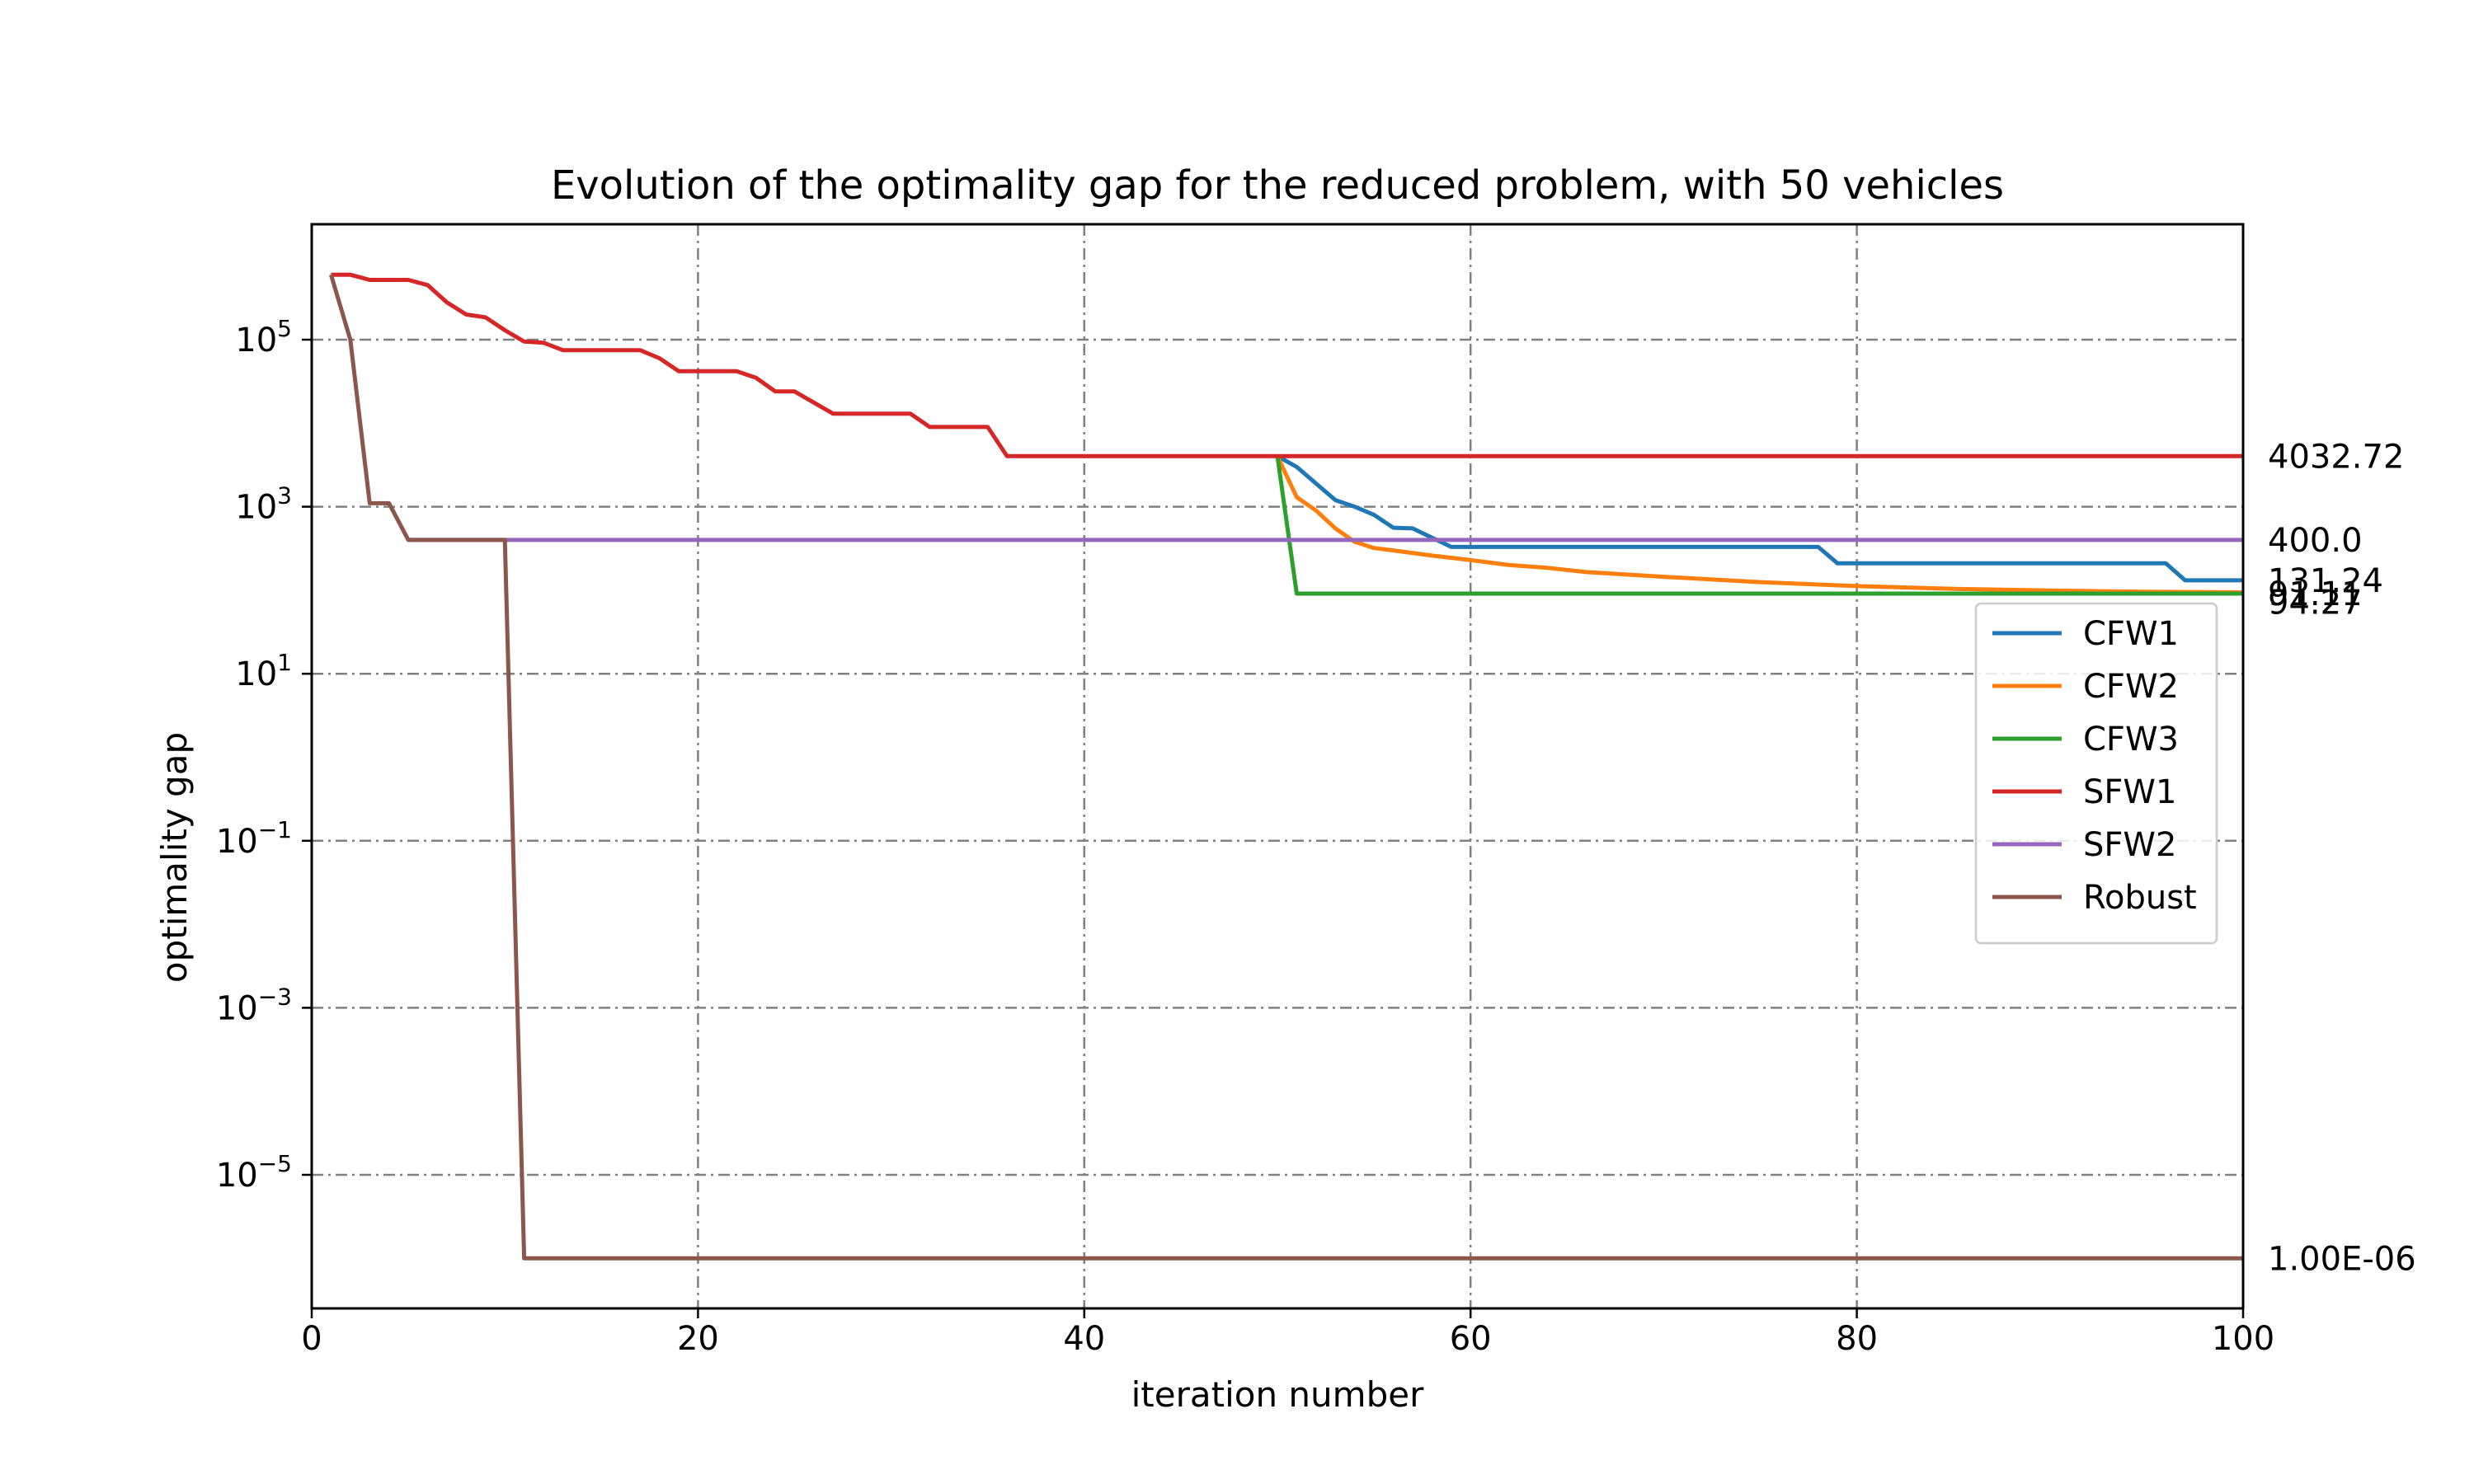  What do you see at coordinates (1084, 1339) in the screenshot?
I see `x-tick-label: 40` at bounding box center [1084, 1339].